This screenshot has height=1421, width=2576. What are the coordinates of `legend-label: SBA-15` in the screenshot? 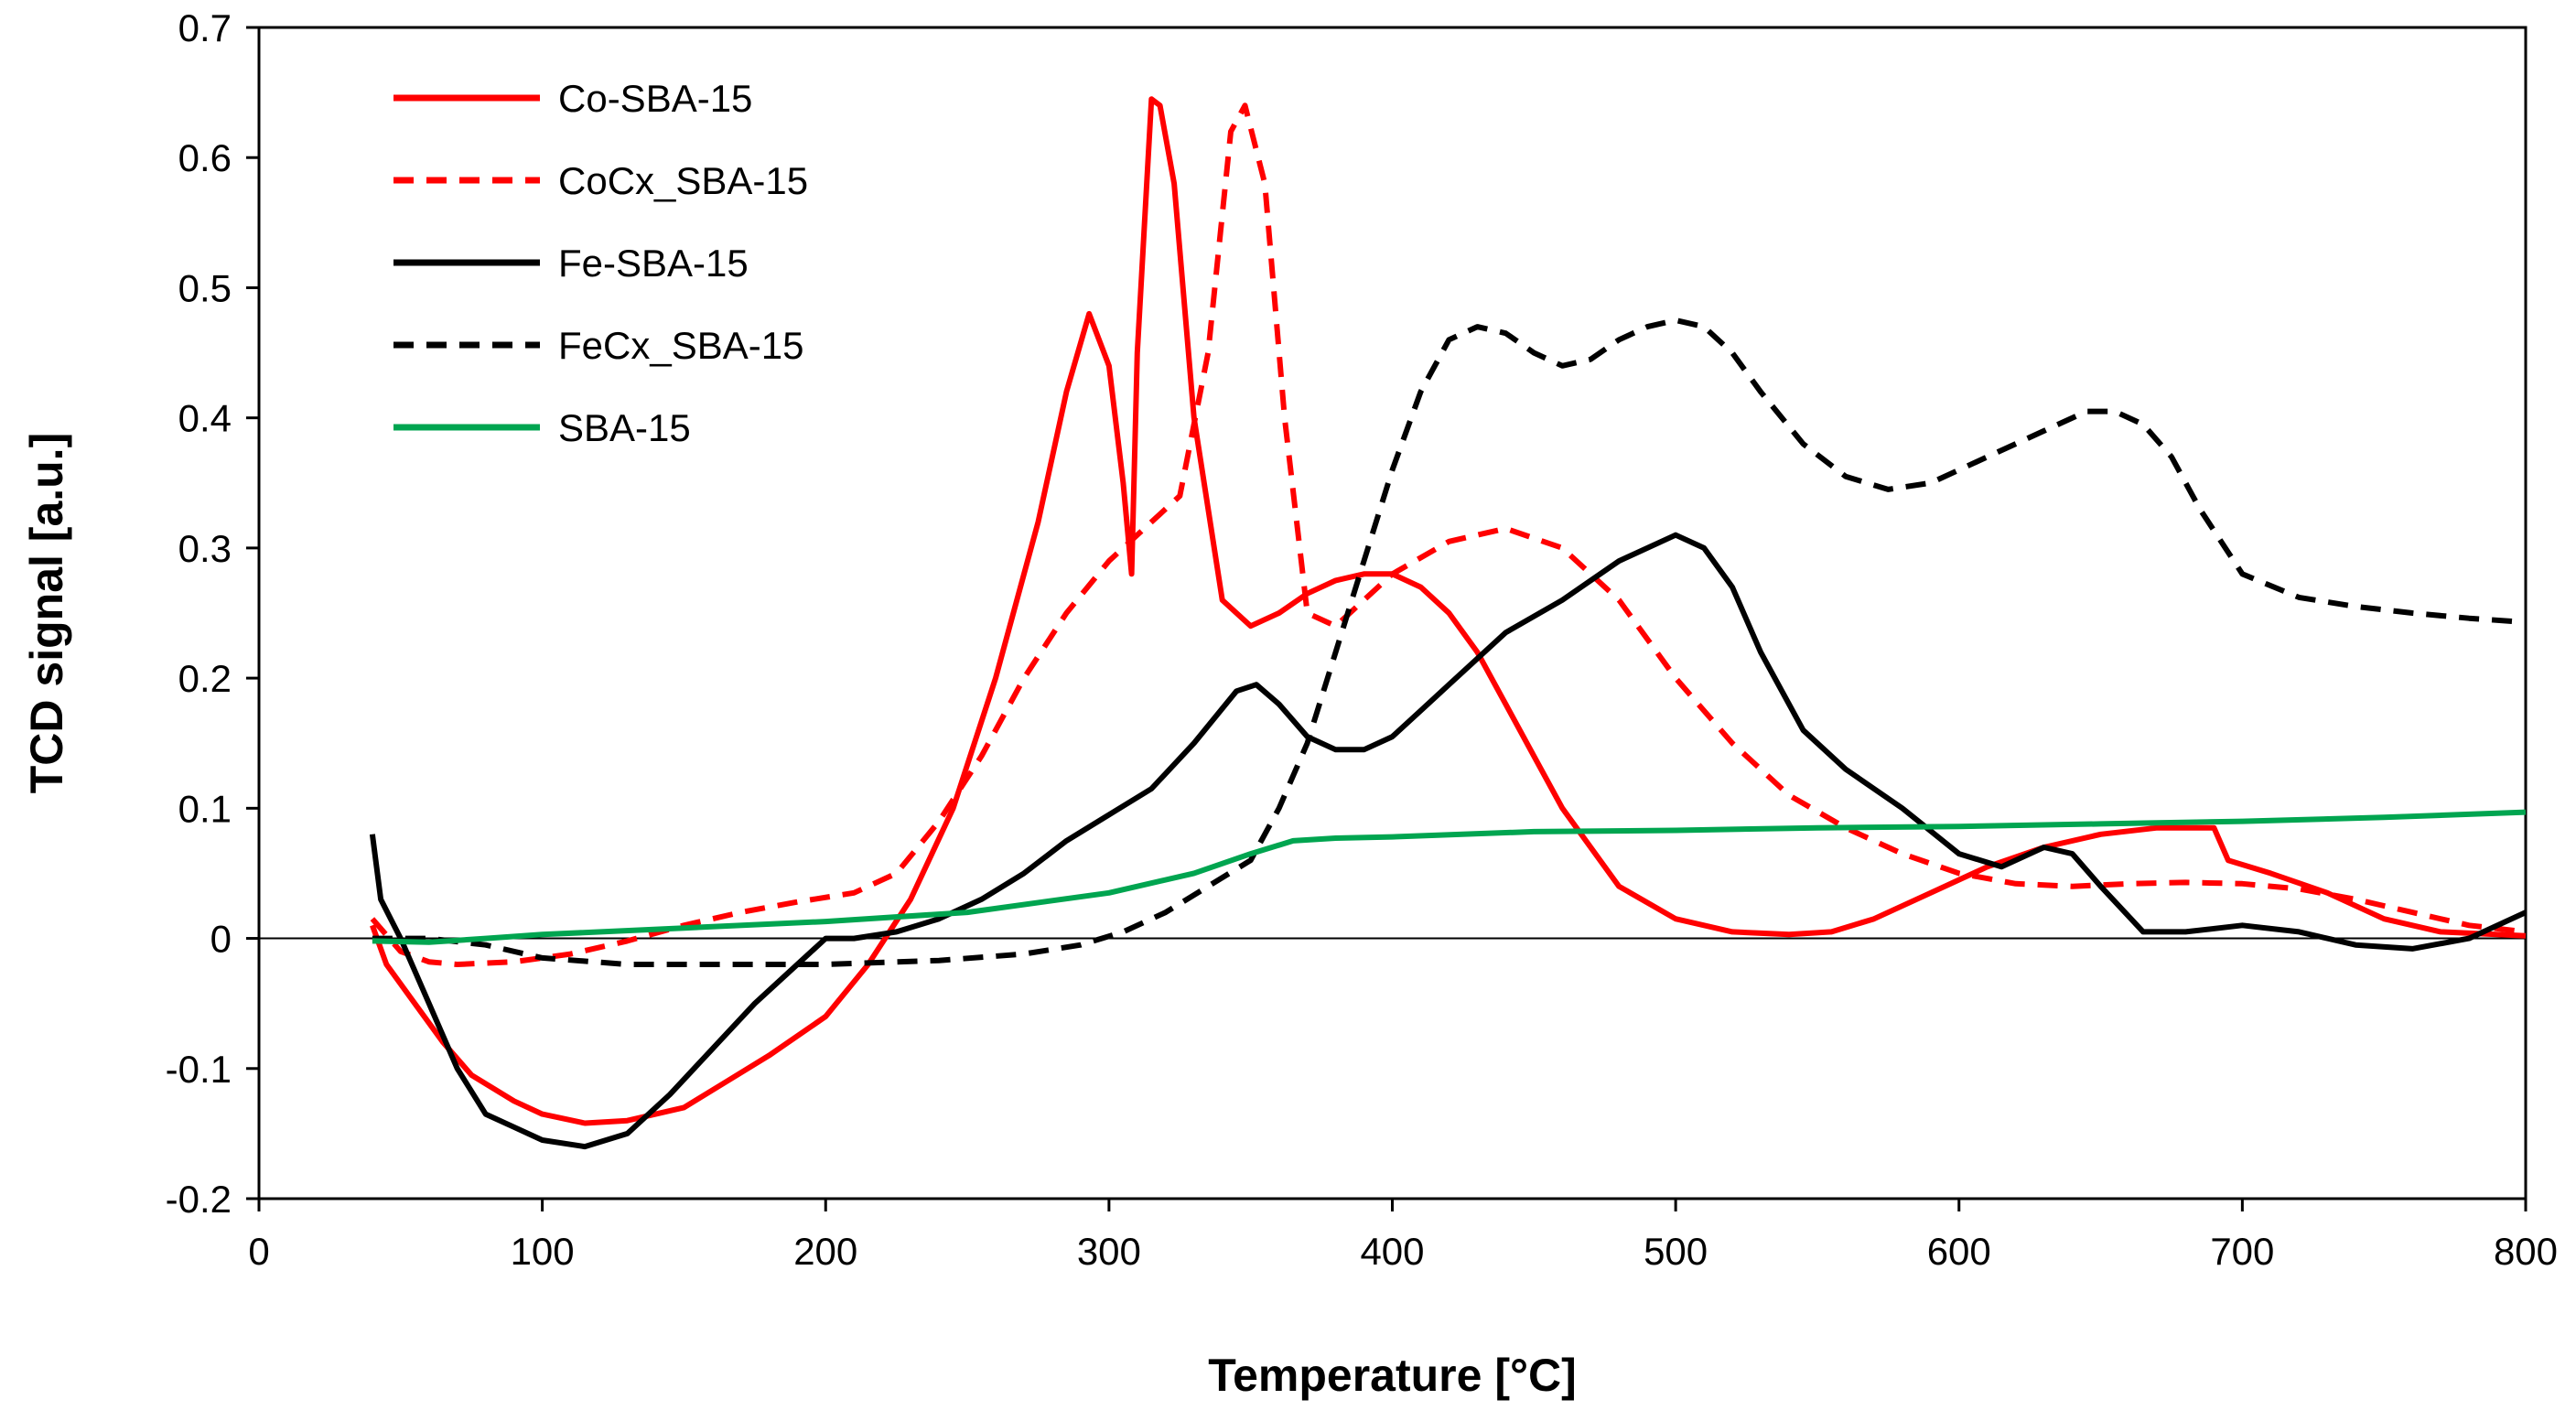 It's located at (624, 427).